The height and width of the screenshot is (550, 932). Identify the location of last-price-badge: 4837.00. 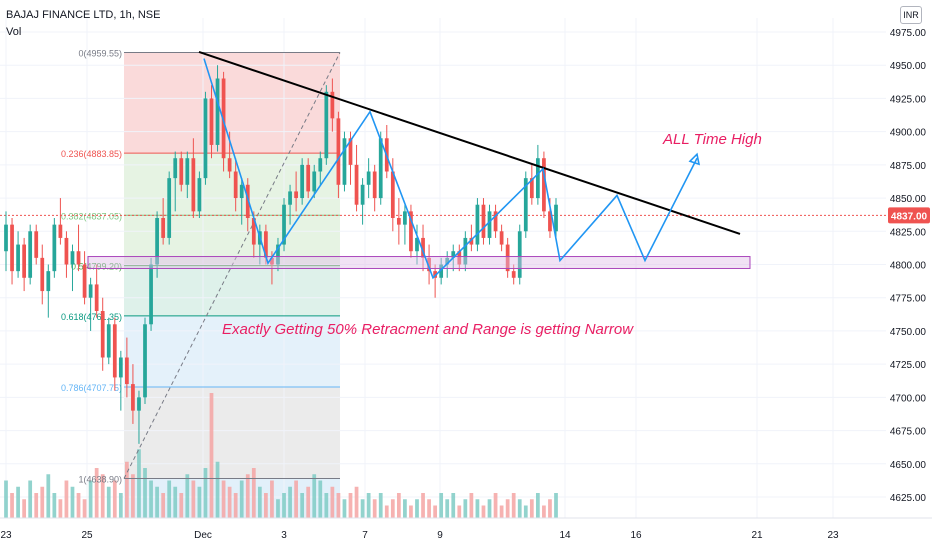
(909, 215).